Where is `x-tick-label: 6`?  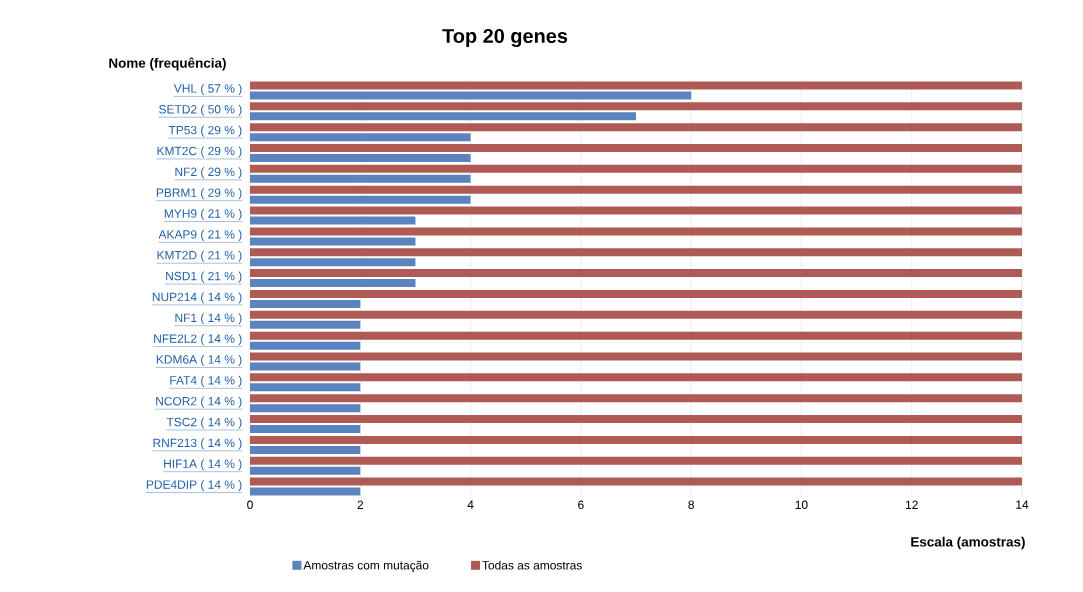
x-tick-label: 6 is located at coordinates (581, 504).